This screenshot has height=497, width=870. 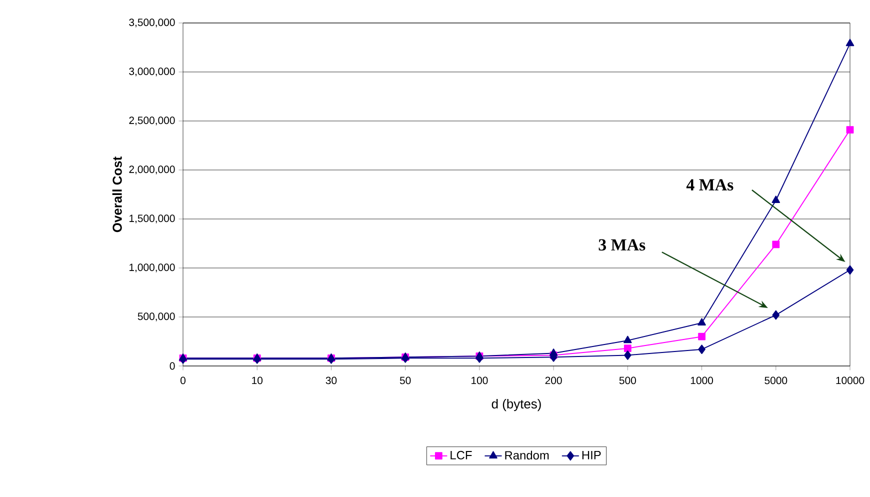 I want to click on y-tick-label: 1,500,000, so click(x=152, y=219).